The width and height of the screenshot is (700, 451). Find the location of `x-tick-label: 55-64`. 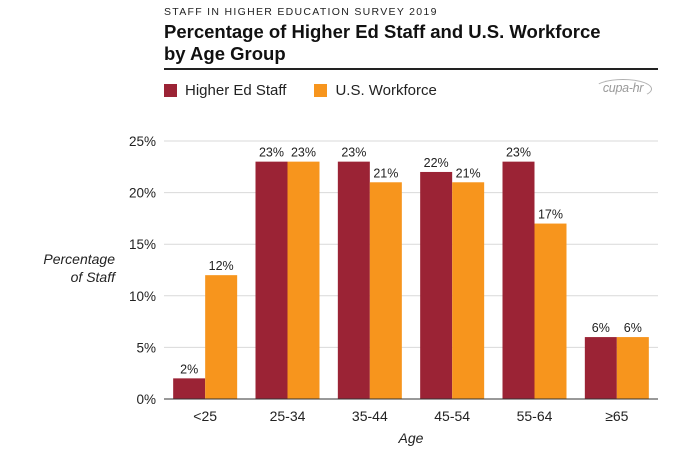

x-tick-label: 55-64 is located at coordinates (535, 416).